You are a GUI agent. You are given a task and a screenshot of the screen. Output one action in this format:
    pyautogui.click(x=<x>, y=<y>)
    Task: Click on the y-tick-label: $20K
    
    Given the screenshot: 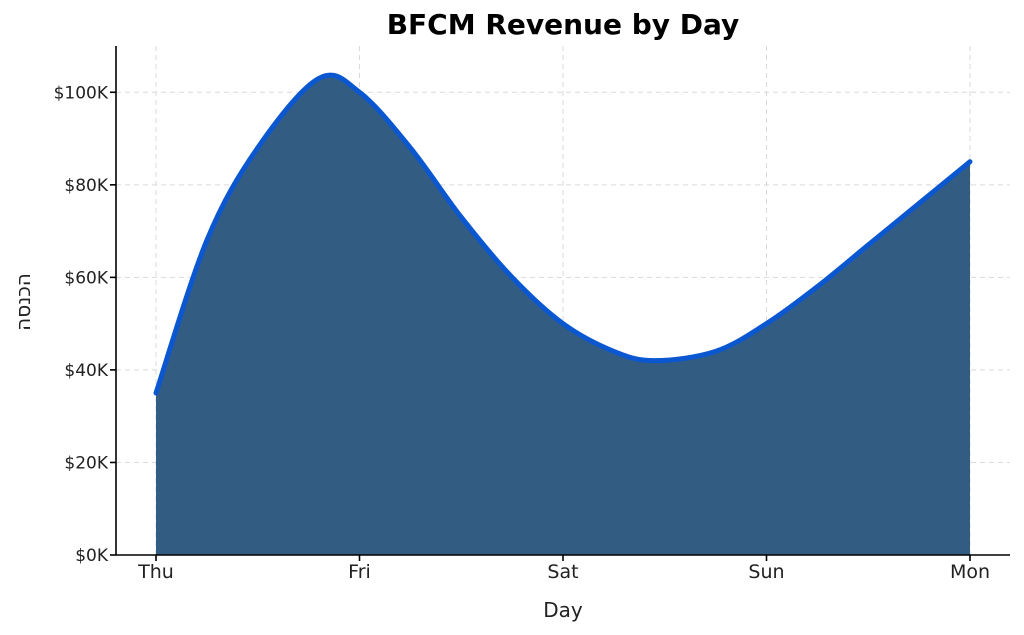 What is the action you would take?
    pyautogui.click(x=86, y=463)
    